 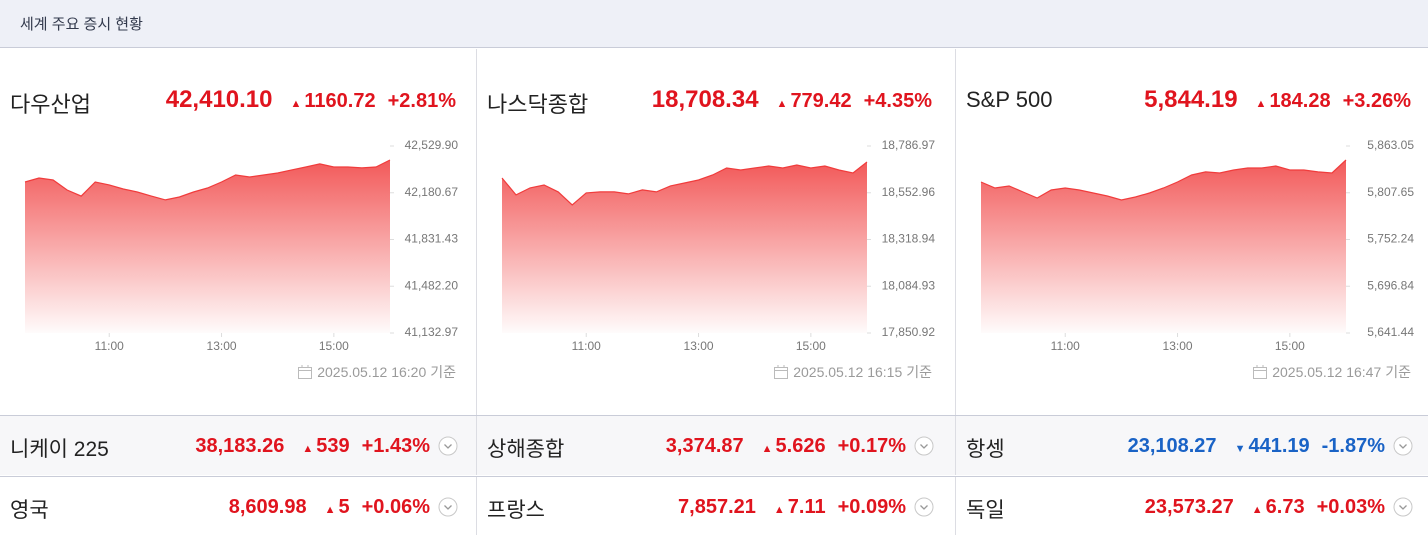 I want to click on quote: 23,573.27 ▲ 6.73 +0.03%, so click(x=1265, y=507).